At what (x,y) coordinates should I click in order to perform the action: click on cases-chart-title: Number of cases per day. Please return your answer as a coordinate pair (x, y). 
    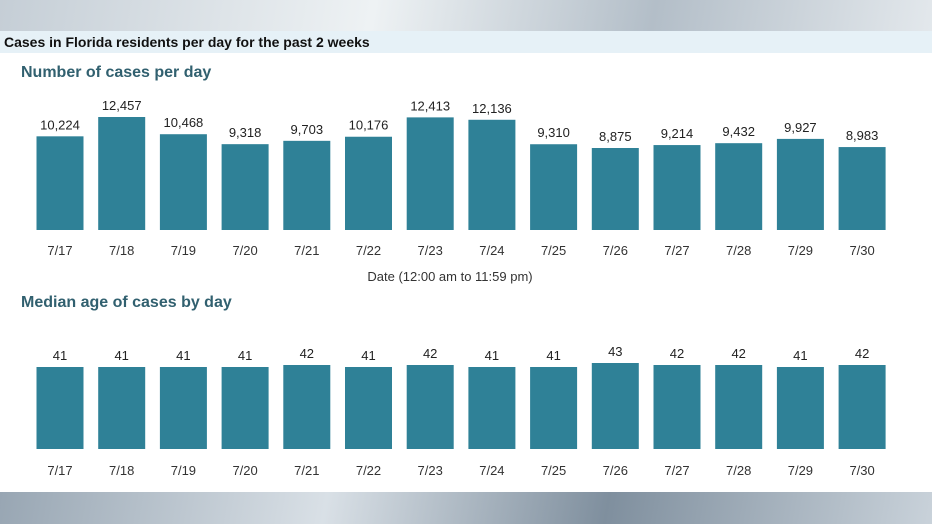
    Looking at the image, I should click on (116, 72).